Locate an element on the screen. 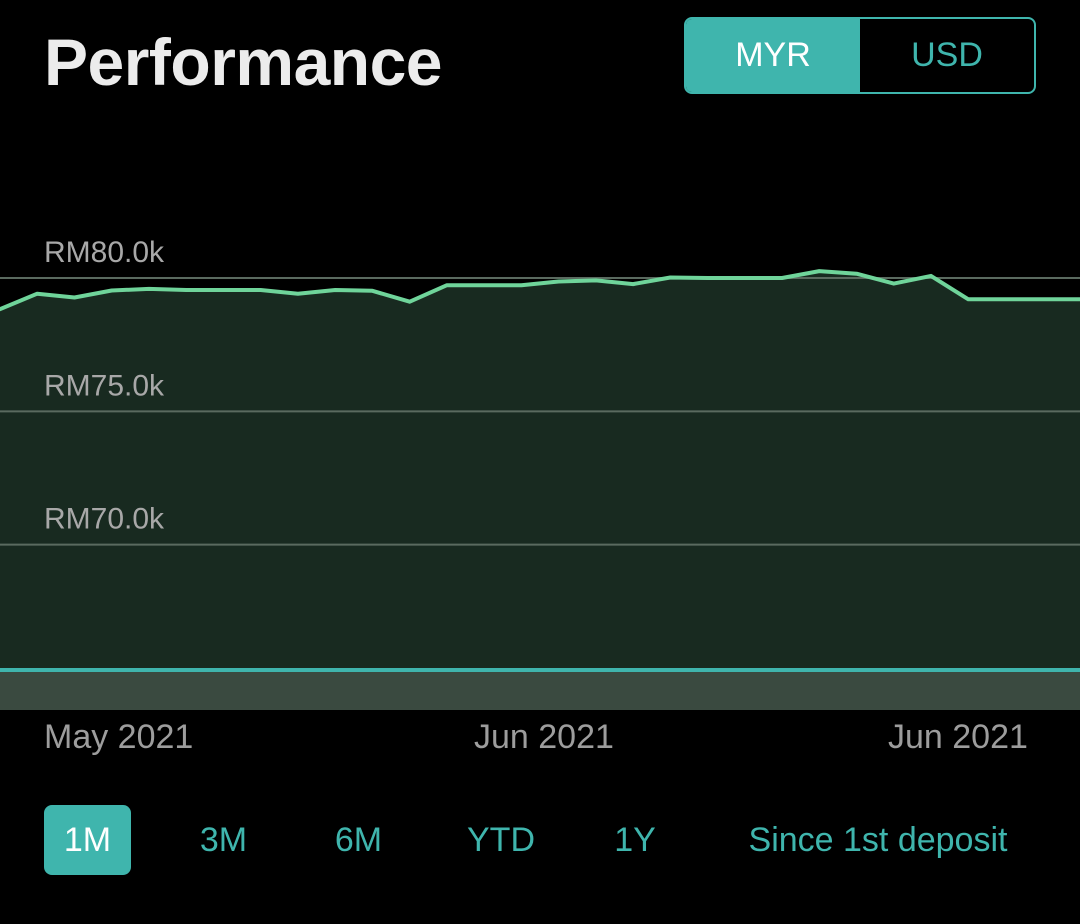 The image size is (1080, 924). x-axis-labels: May 2021 Jun 2021 Jun 2021 is located at coordinates (540, 743).